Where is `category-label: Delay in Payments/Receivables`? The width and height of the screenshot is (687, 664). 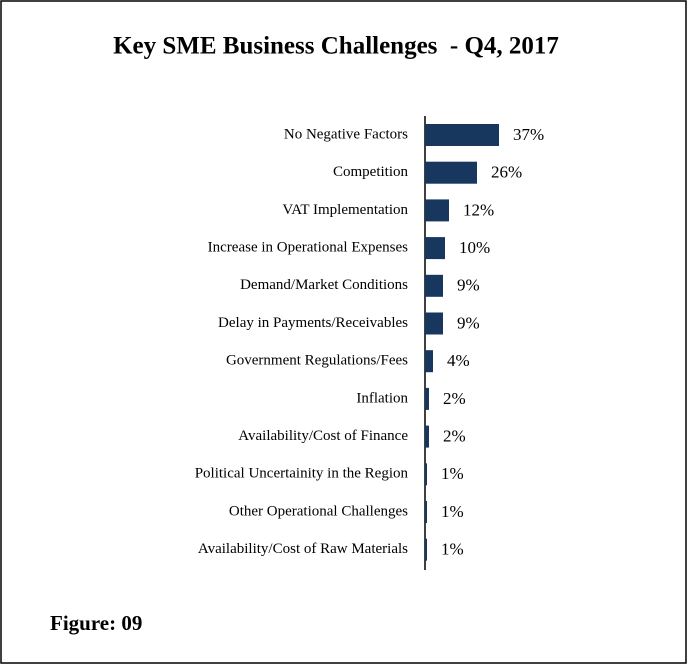 category-label: Delay in Payments/Receivables is located at coordinates (313, 323).